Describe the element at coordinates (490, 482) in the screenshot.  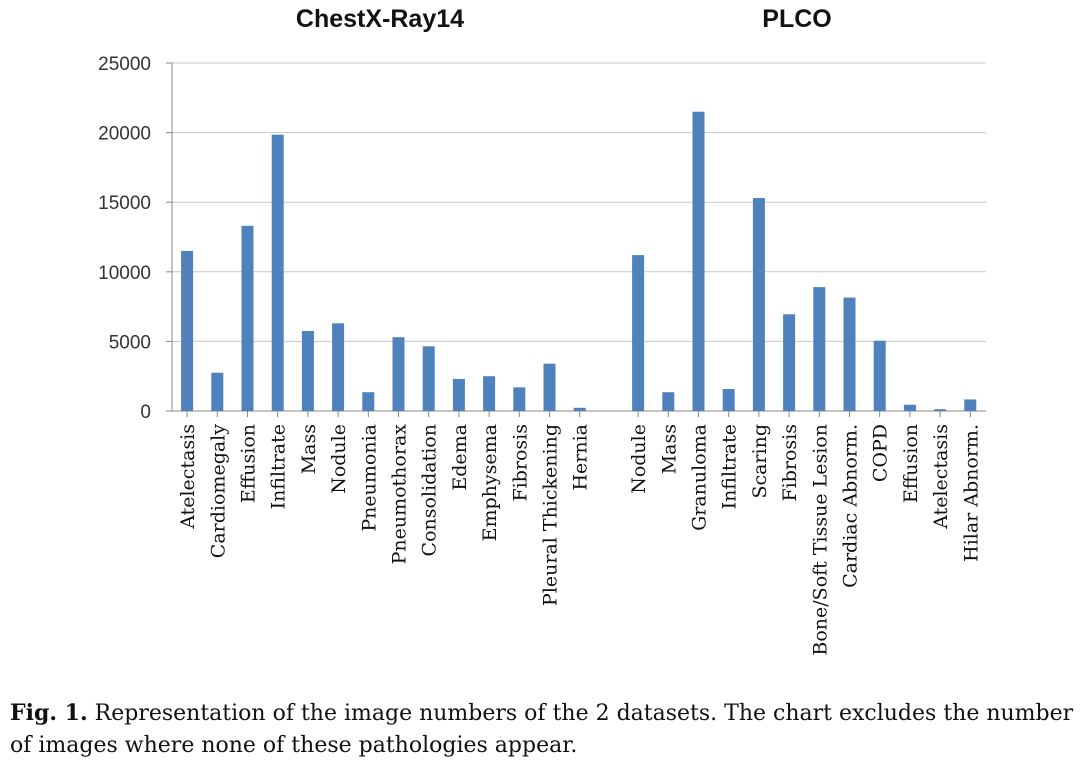
I see `x-tick-label: Emphysema` at that location.